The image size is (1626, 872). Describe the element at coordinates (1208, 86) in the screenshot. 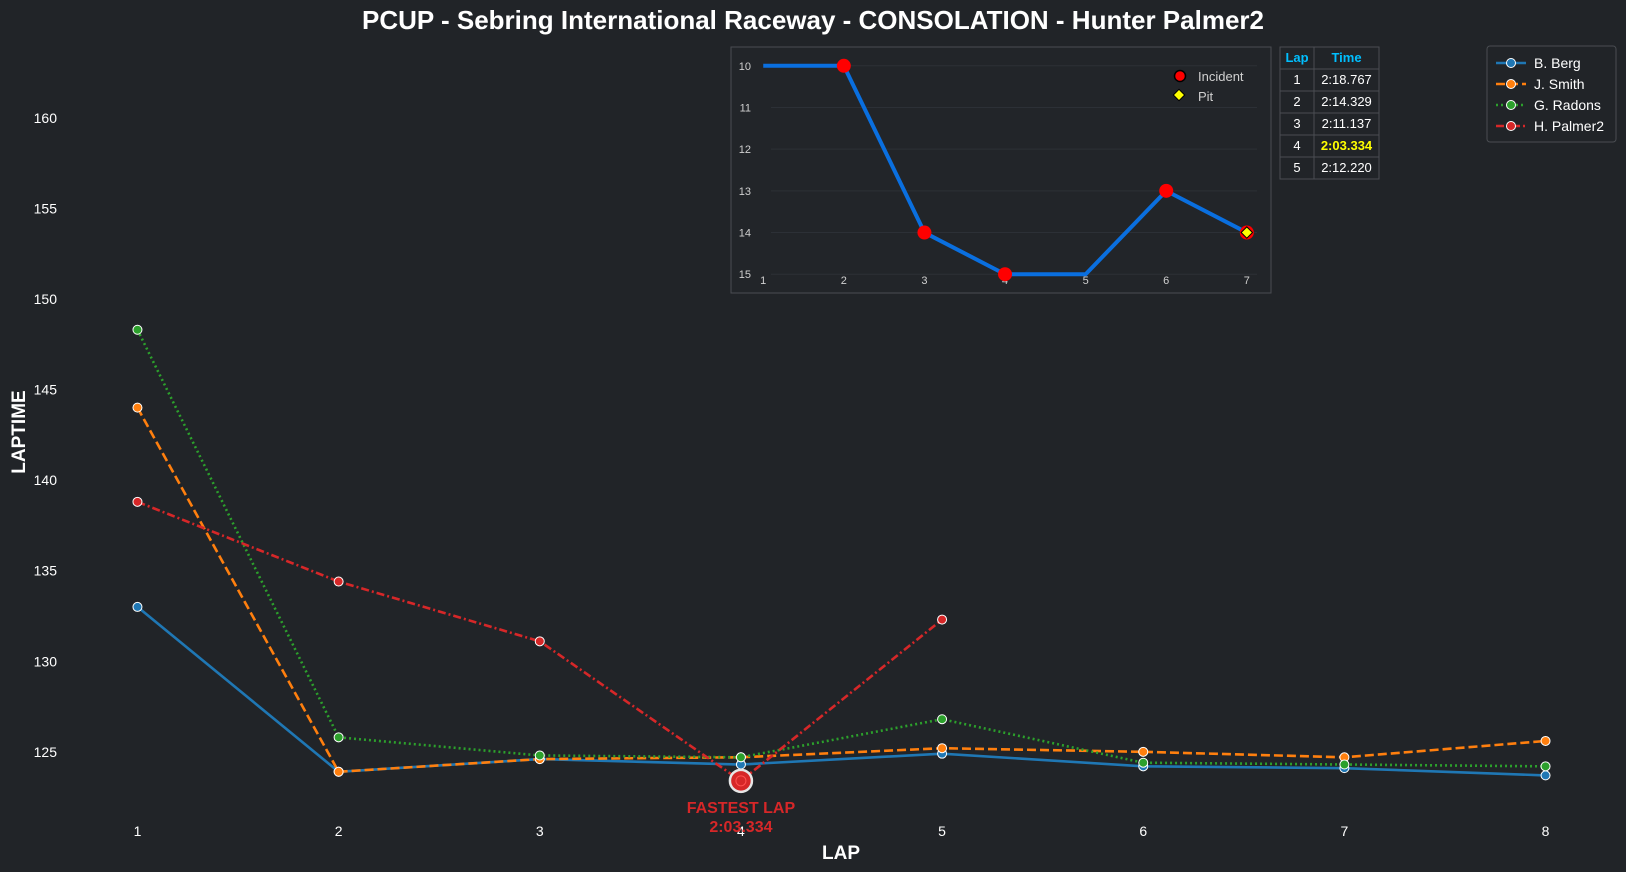

I see `inset-legend: Incident Pit` at that location.